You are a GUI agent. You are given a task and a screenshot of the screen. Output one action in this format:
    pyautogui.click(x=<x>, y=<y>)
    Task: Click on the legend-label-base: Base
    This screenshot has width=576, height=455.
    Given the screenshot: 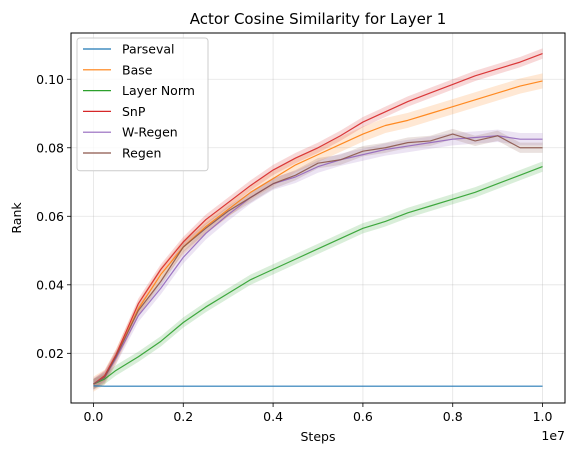 What is the action you would take?
    pyautogui.click(x=137, y=69)
    